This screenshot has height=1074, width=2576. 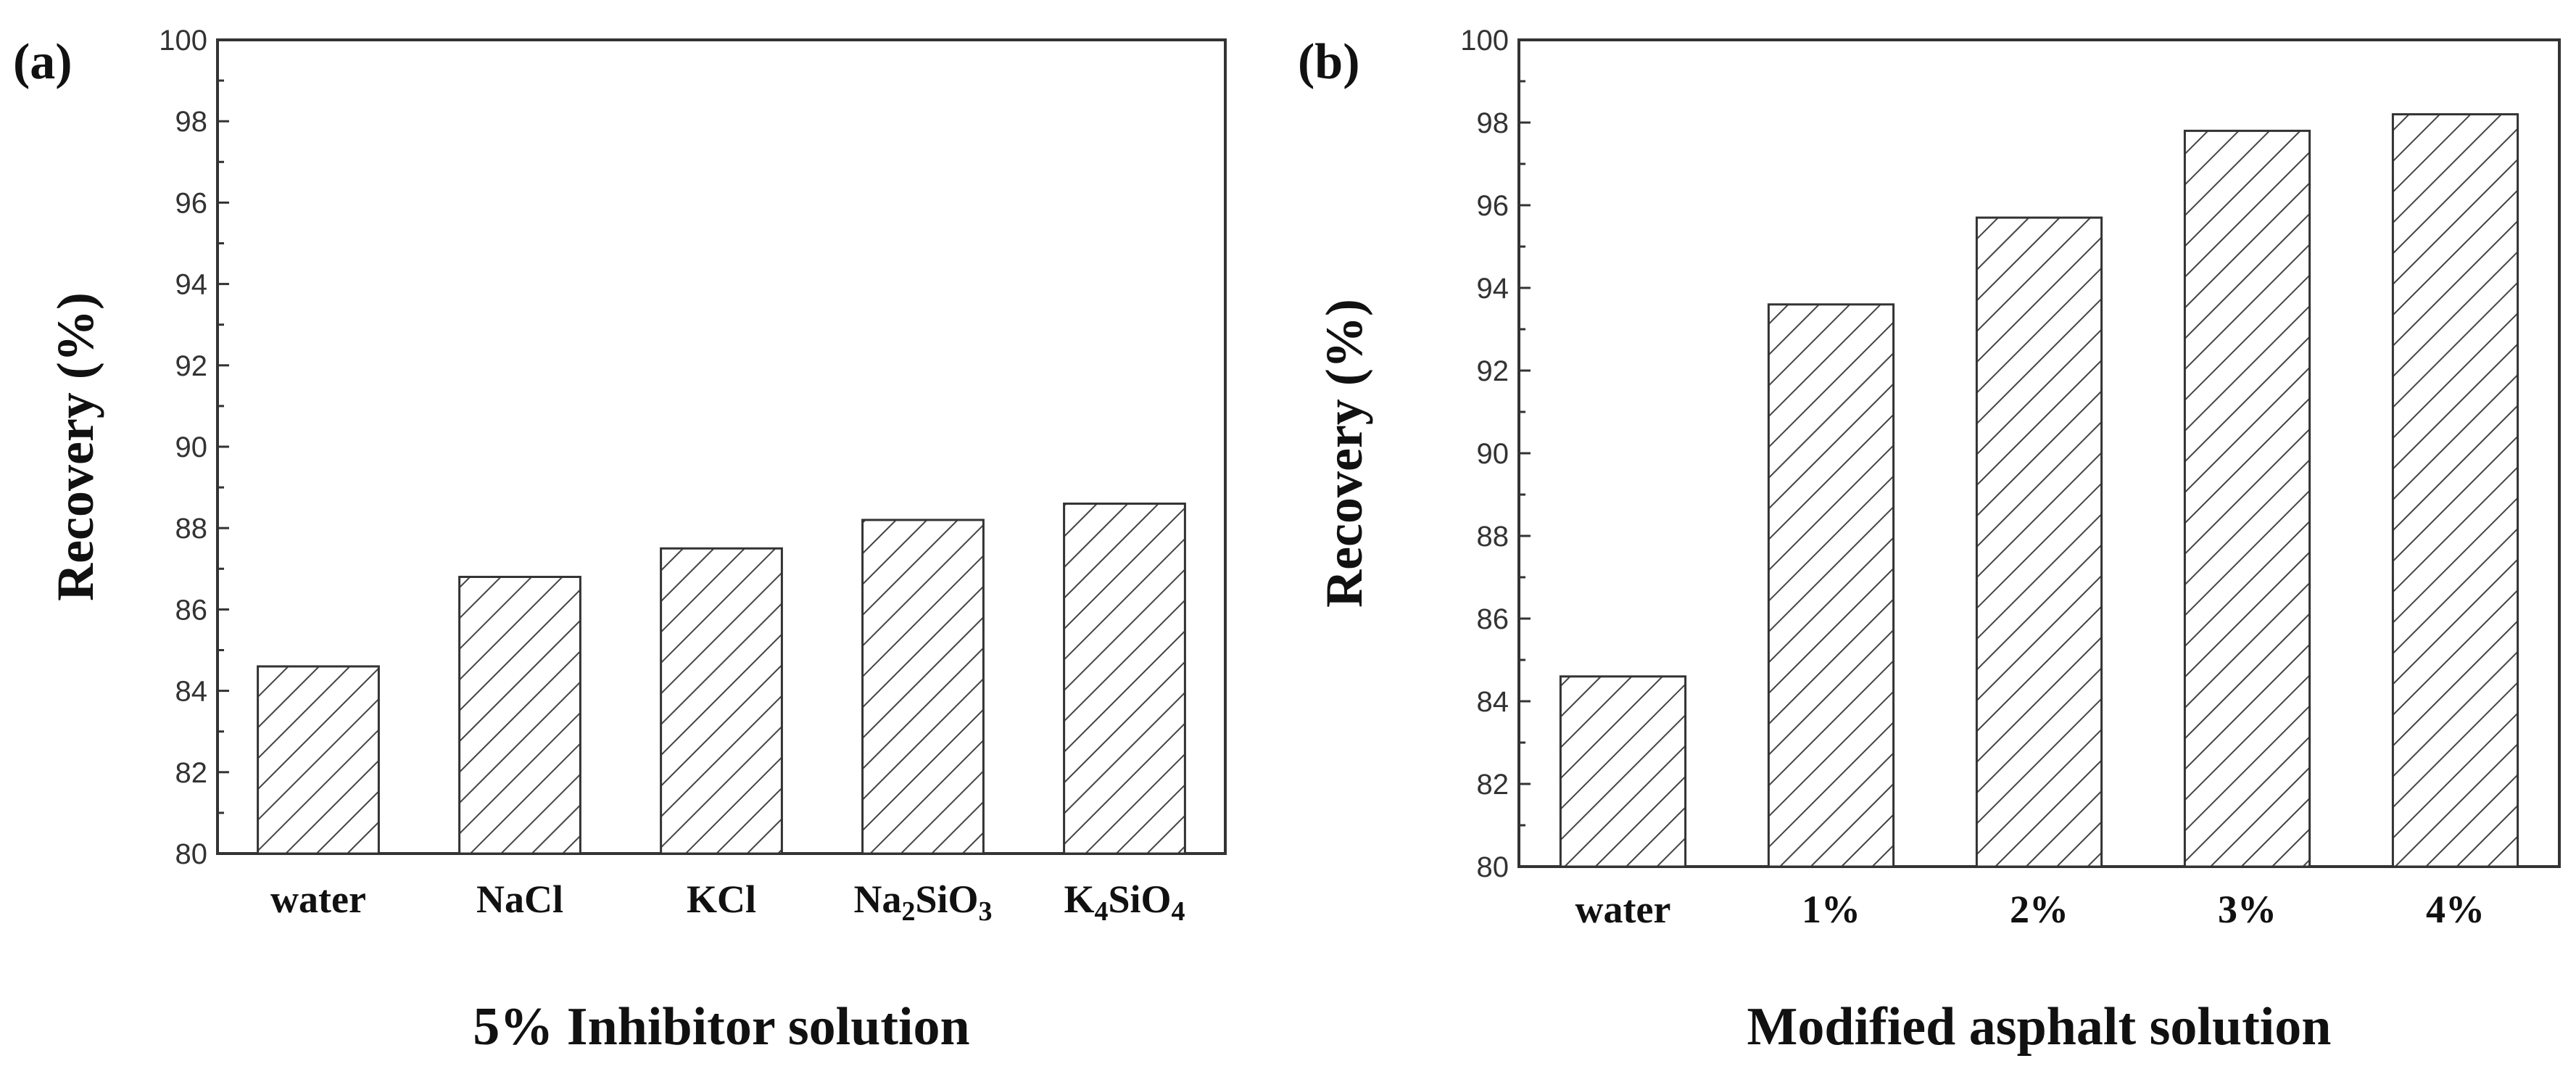 I want to click on x-axis-title: 5% Inhibitor solution, so click(x=721, y=1027).